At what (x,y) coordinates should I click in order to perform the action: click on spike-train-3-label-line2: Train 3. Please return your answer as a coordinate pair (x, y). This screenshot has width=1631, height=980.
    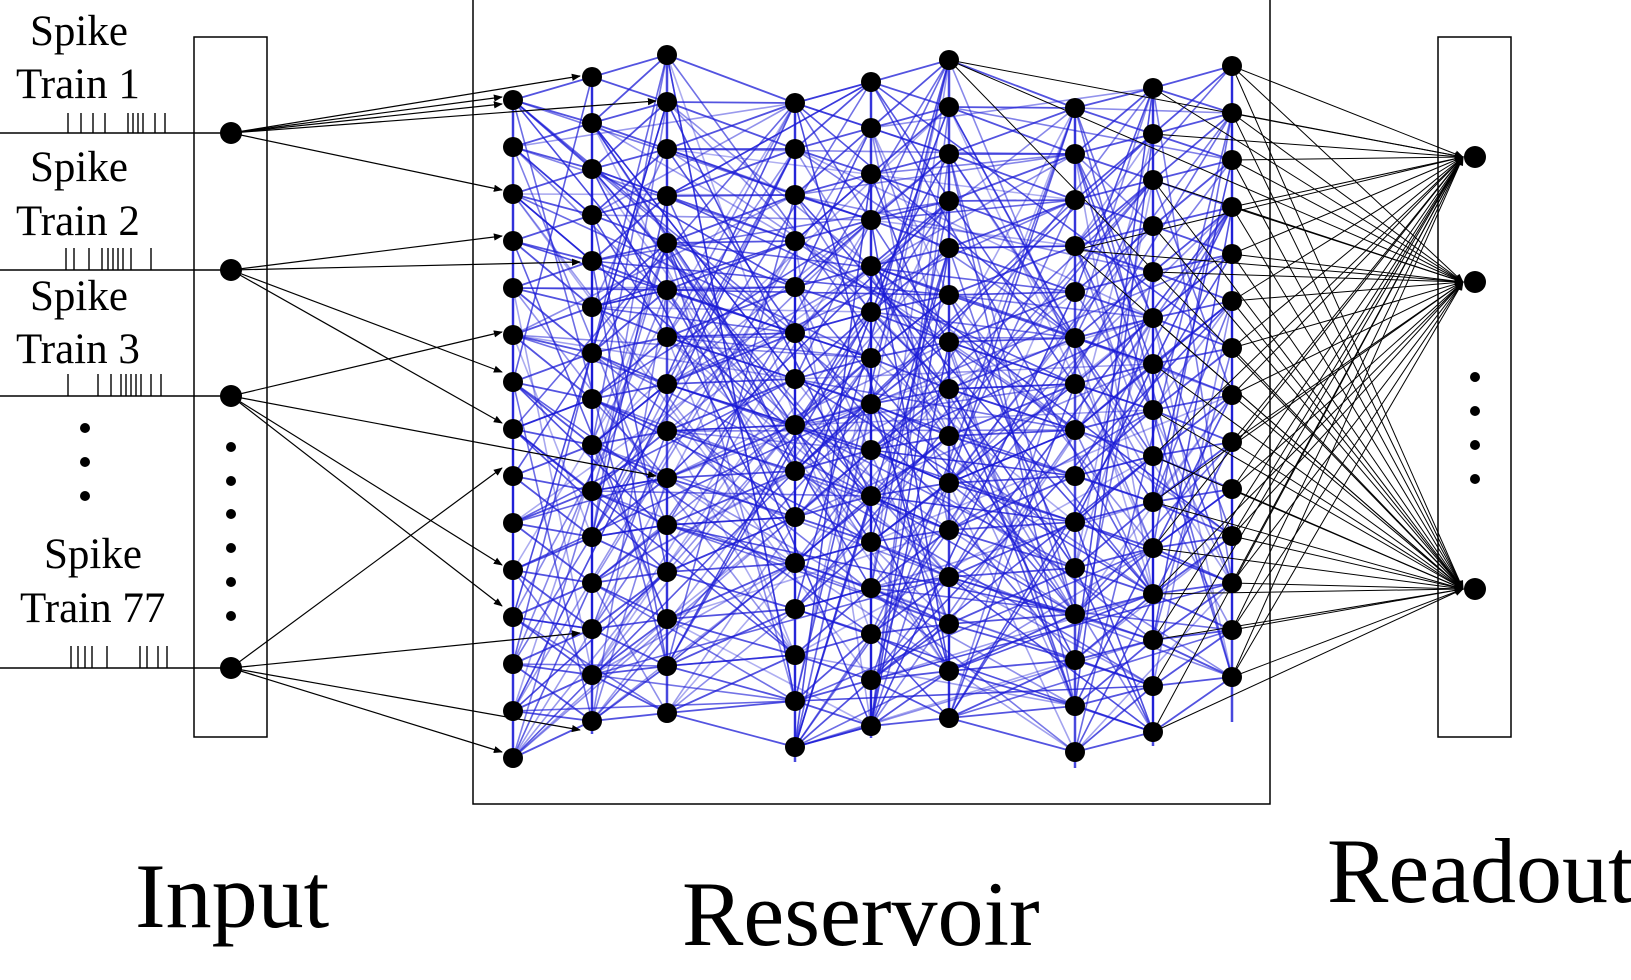
    Looking at the image, I should click on (78, 349).